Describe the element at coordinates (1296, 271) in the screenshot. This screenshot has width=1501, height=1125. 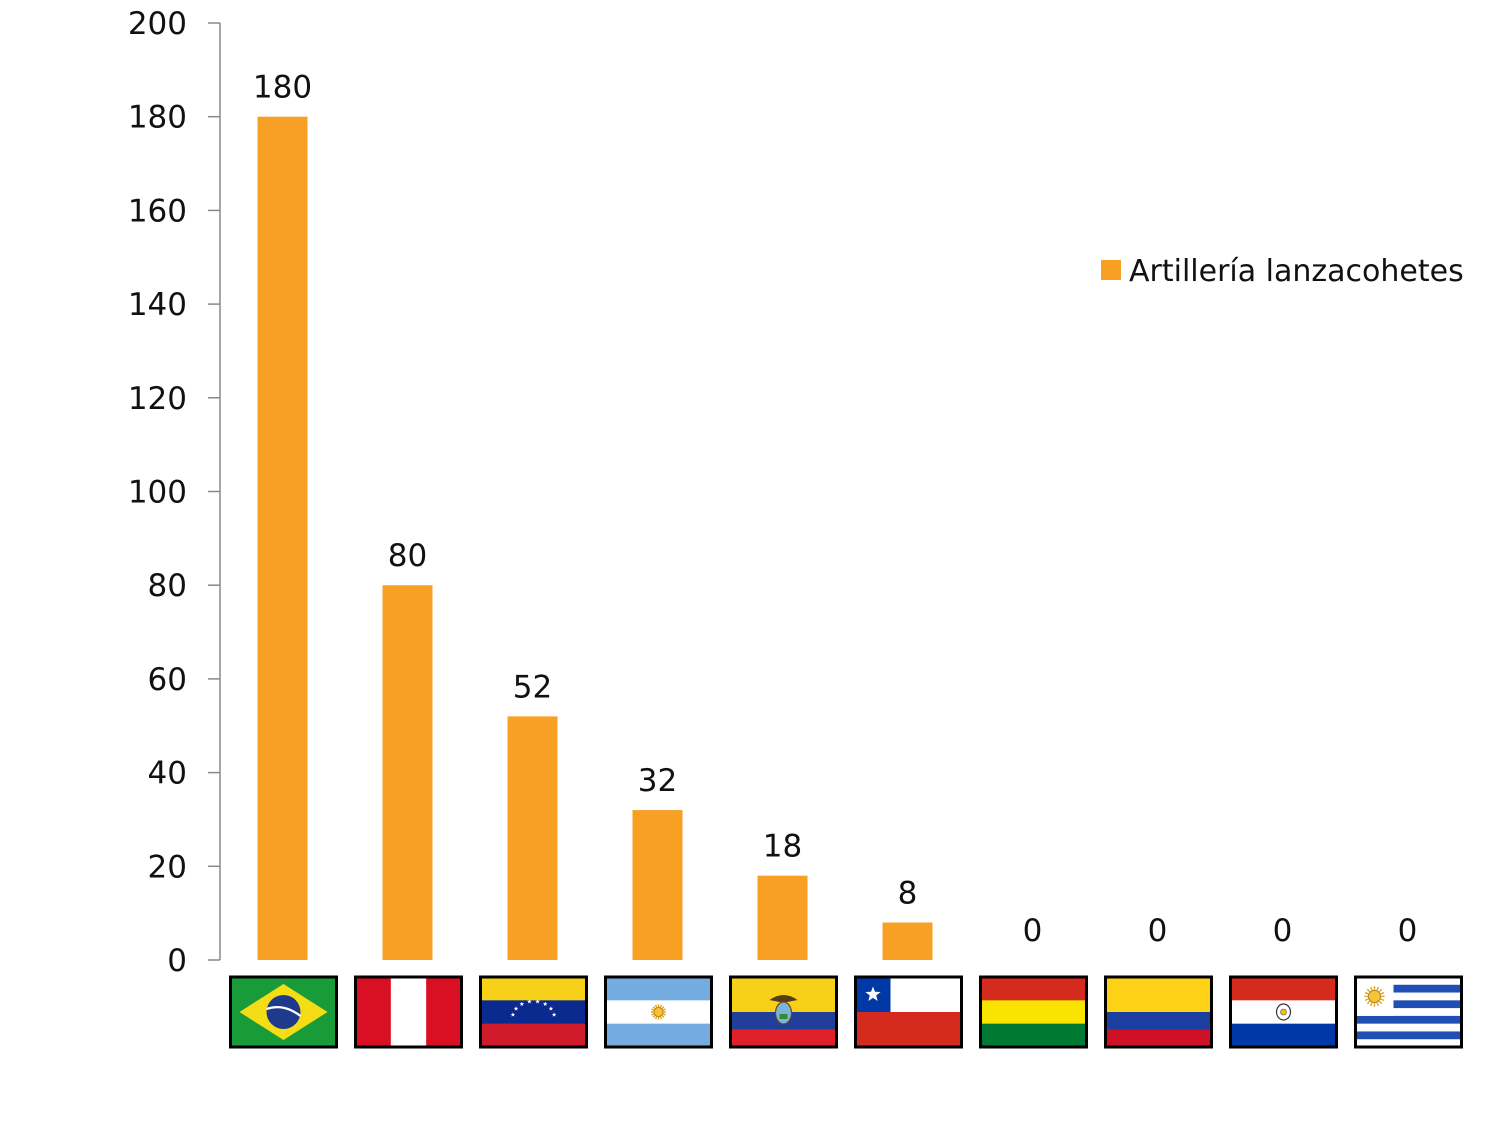
I see `legend-label: Artillería lanzacohetes` at that location.